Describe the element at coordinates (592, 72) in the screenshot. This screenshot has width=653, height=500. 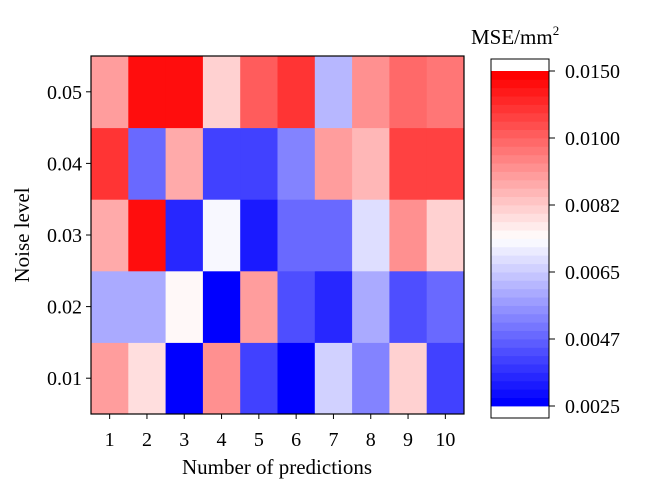
I see `colorbar-tick-label: 0.0150` at that location.